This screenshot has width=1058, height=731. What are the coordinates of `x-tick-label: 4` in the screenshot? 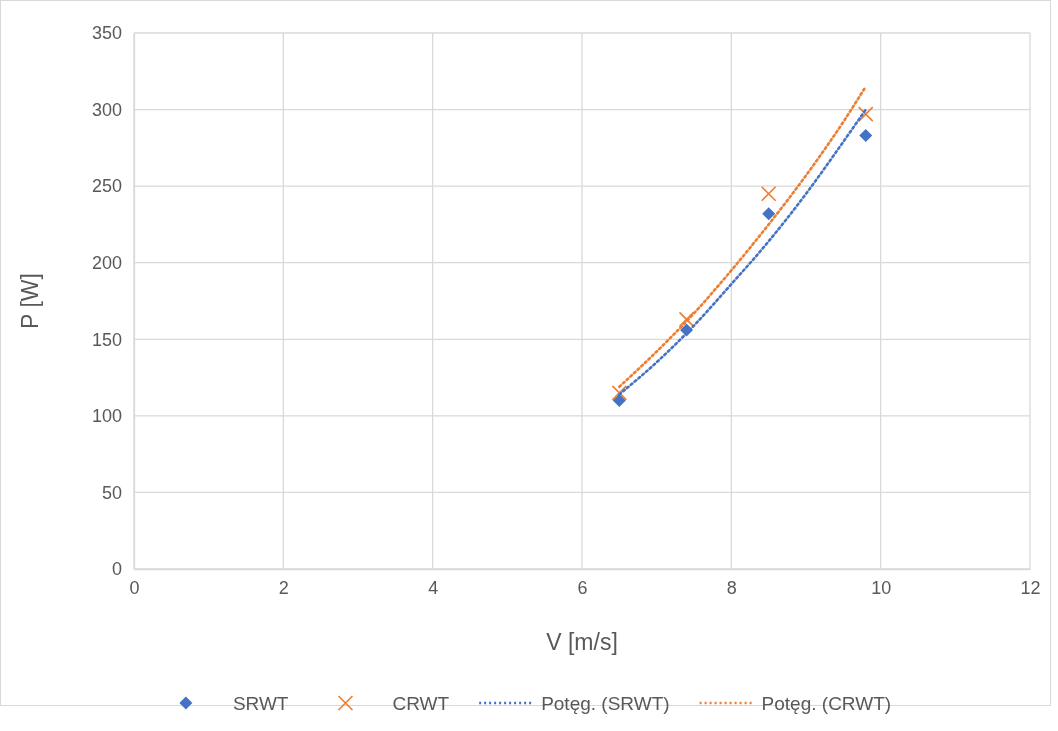 It's located at (433, 587).